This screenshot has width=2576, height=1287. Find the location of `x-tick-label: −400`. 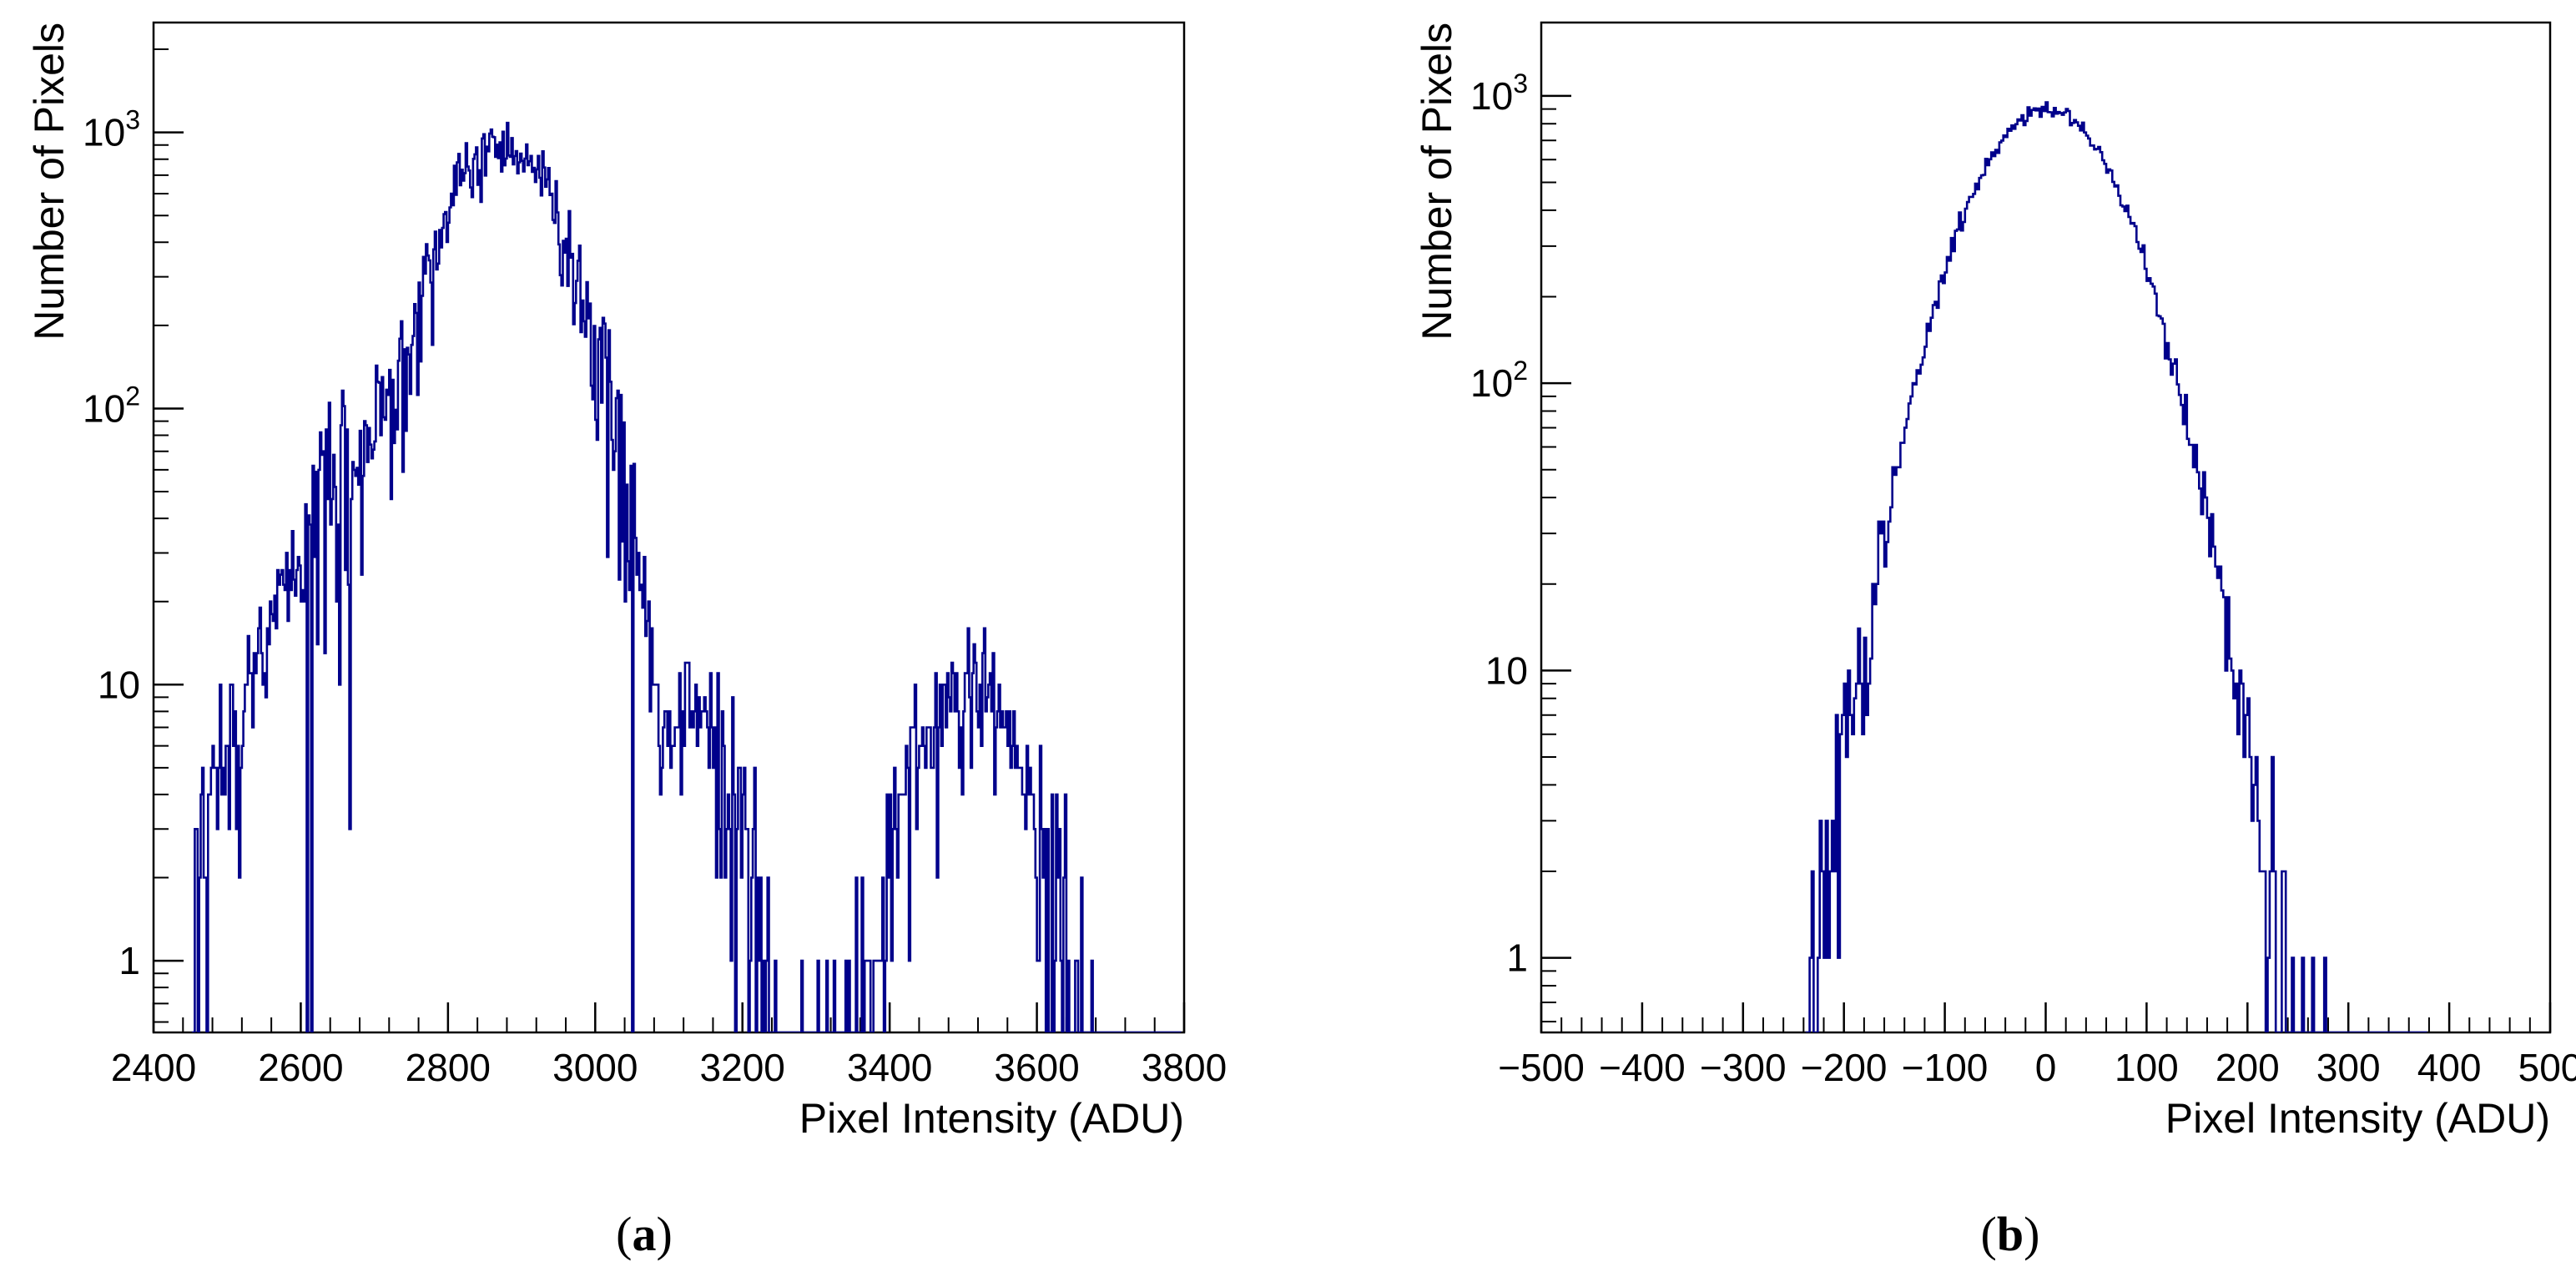

x-tick-label: −400 is located at coordinates (1642, 1067).